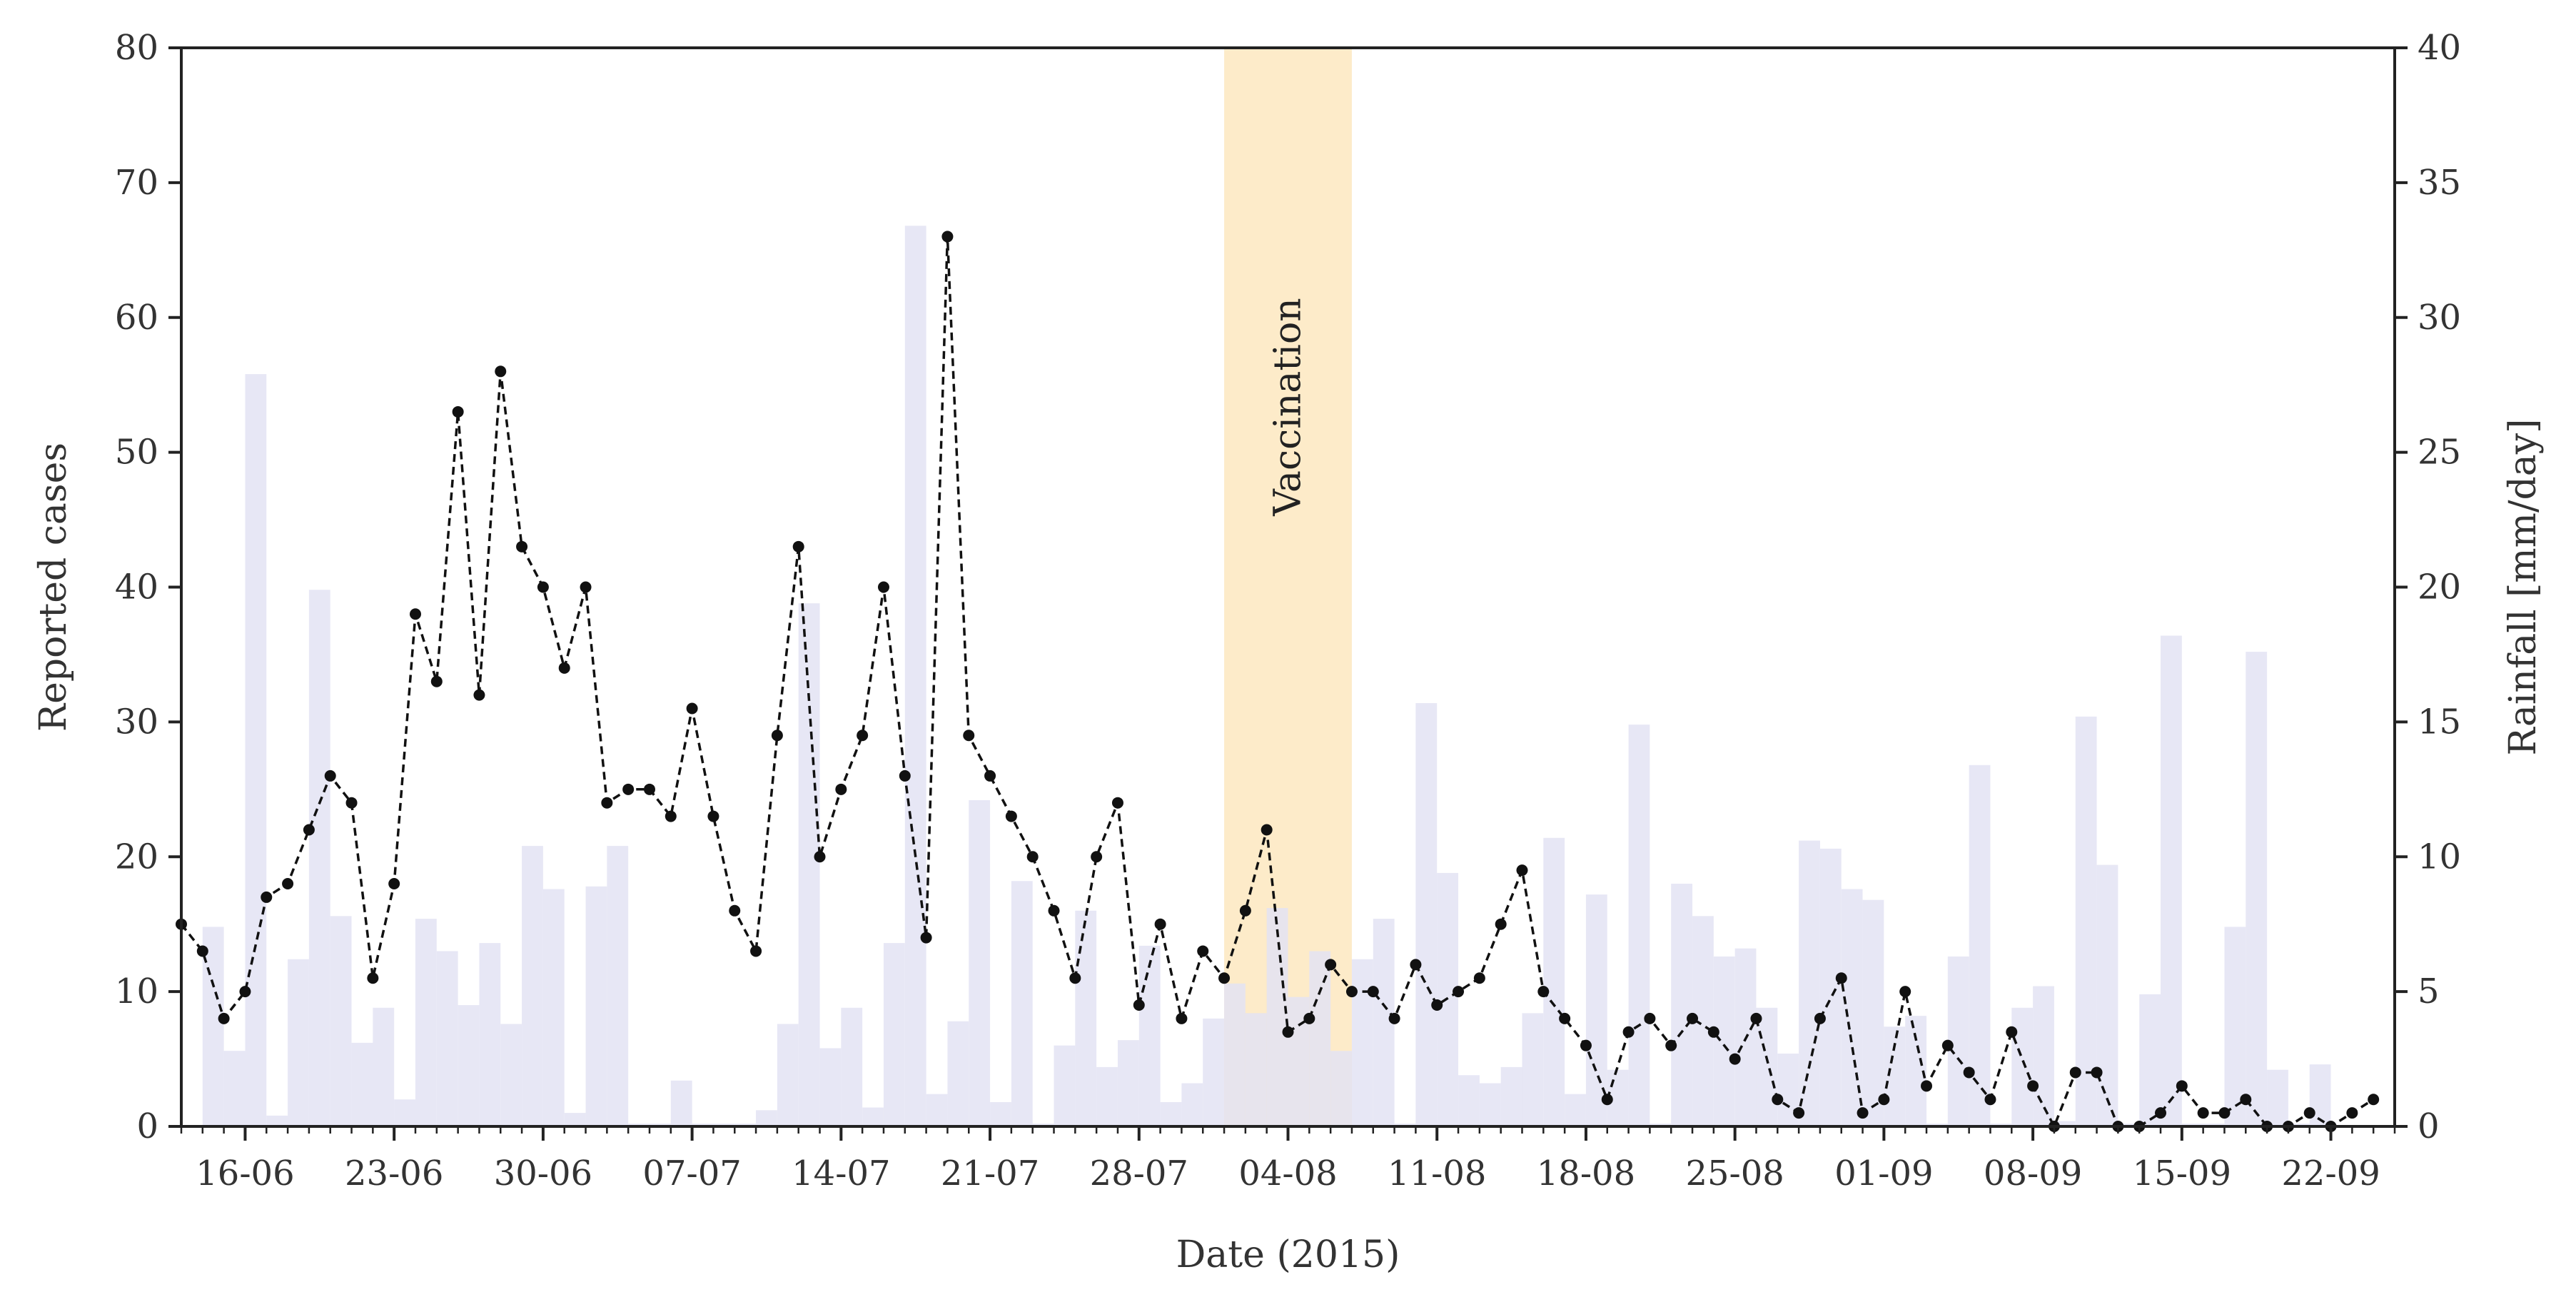  What do you see at coordinates (2182, 1174) in the screenshot?
I see `x-tick-label: 15-09` at bounding box center [2182, 1174].